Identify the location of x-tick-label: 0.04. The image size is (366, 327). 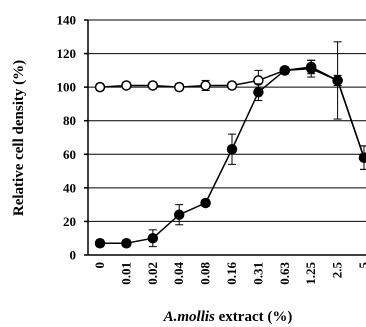
(178, 273).